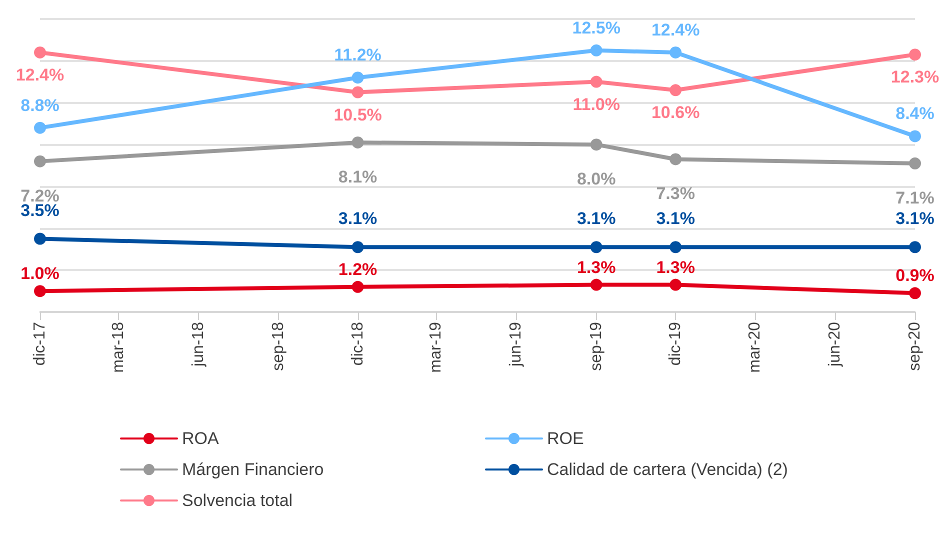 Image resolution: width=943 pixels, height=535 pixels. I want to click on legend-label: Calidad de cartera (Vencida) (2), so click(667, 469).